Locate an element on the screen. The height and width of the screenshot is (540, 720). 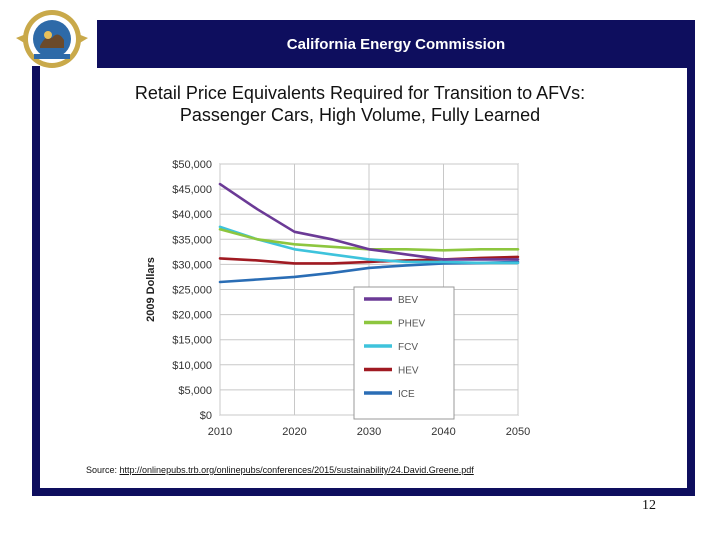
series-line-bev is located at coordinates (369, 221).